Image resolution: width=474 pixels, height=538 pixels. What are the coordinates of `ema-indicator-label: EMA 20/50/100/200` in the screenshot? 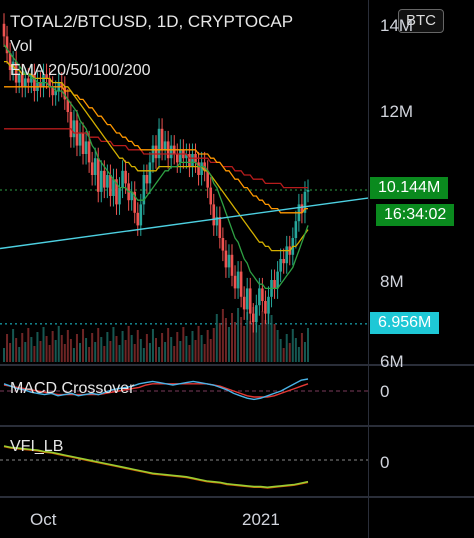 It's located at (80, 70).